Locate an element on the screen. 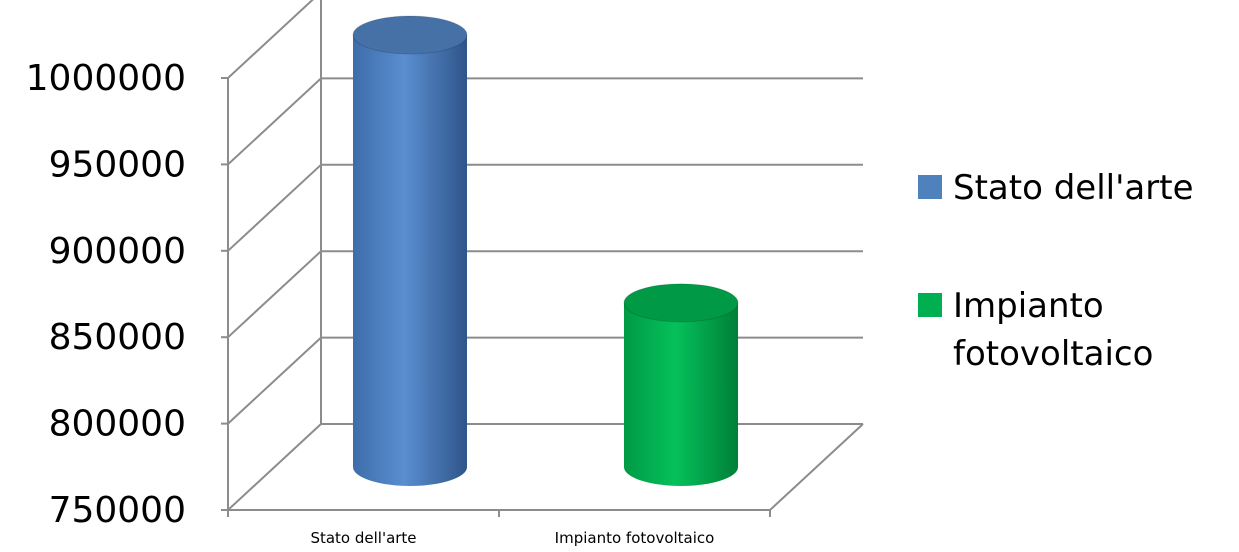 The image size is (1239, 552). x-category-label: Impianto fotovoltaico is located at coordinates (635, 538).